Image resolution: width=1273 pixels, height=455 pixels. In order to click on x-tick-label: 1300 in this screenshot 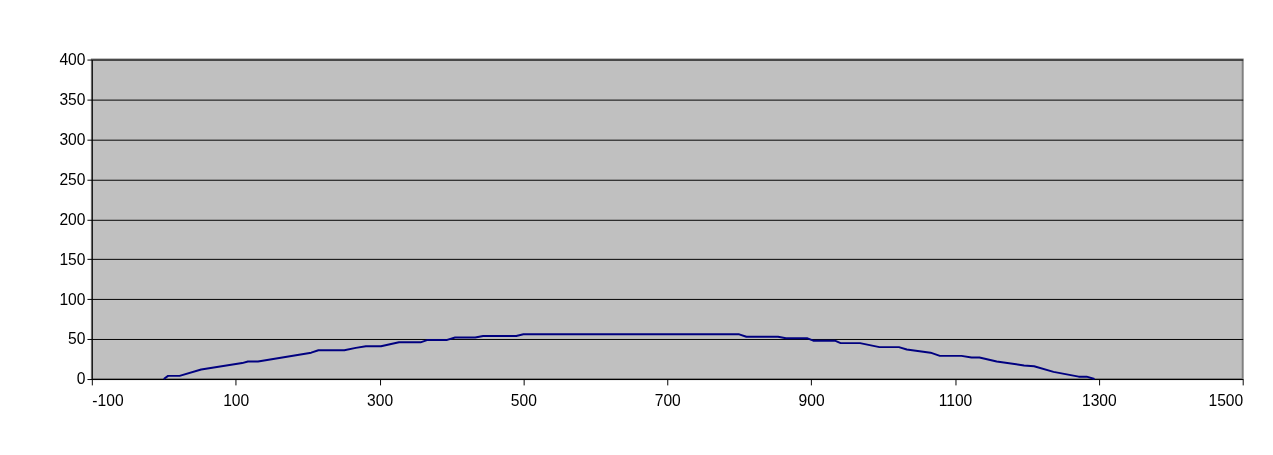, I will do `click(1099, 400)`.